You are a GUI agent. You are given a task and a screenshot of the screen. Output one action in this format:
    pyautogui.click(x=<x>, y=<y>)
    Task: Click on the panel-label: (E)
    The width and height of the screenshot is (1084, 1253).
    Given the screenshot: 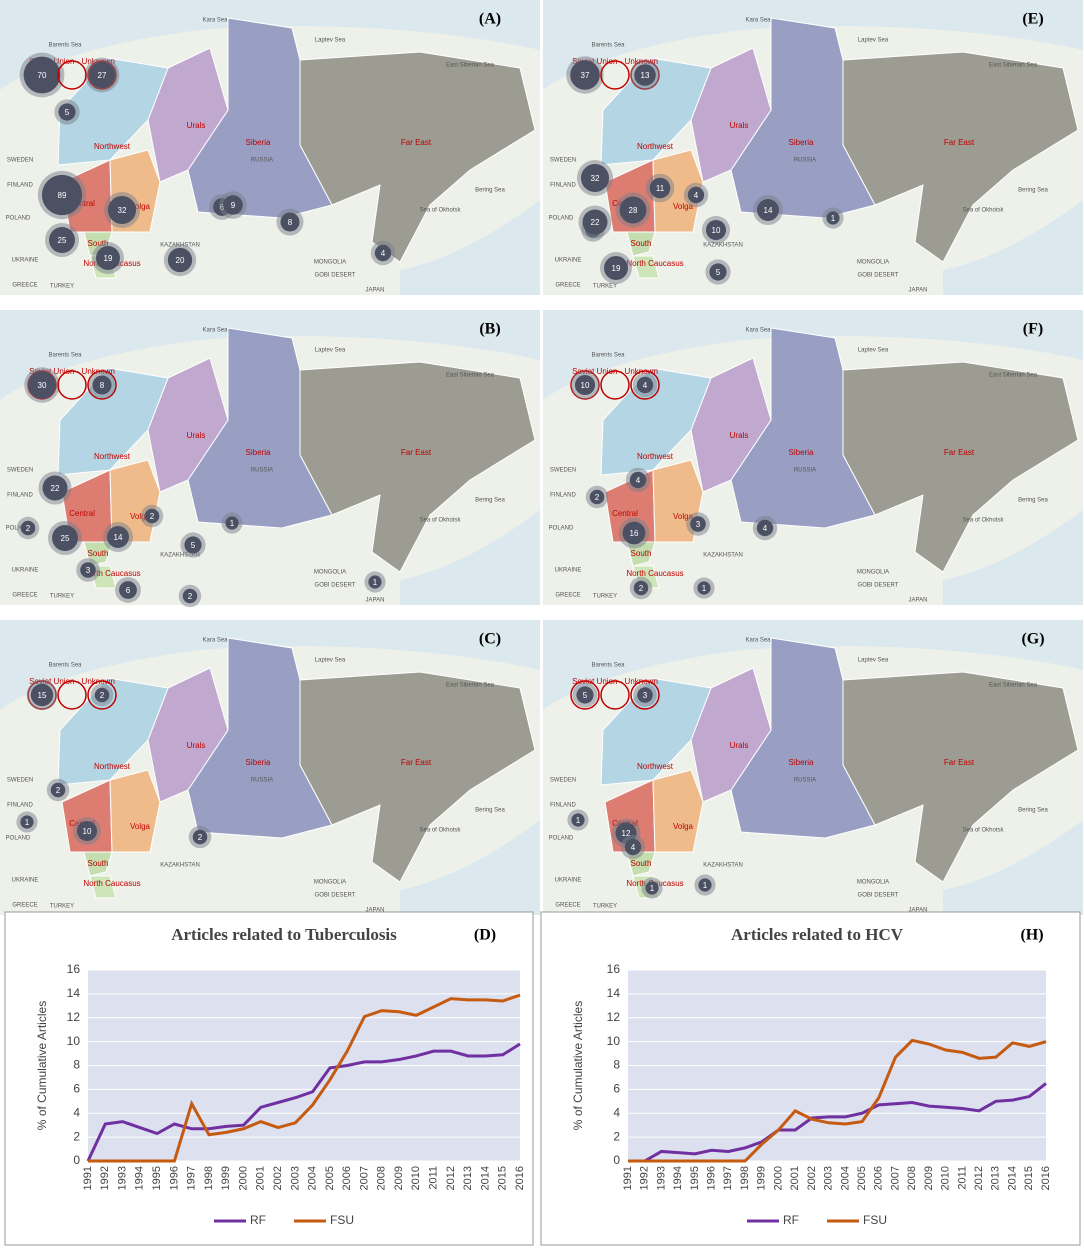 What is the action you would take?
    pyautogui.click(x=1032, y=19)
    